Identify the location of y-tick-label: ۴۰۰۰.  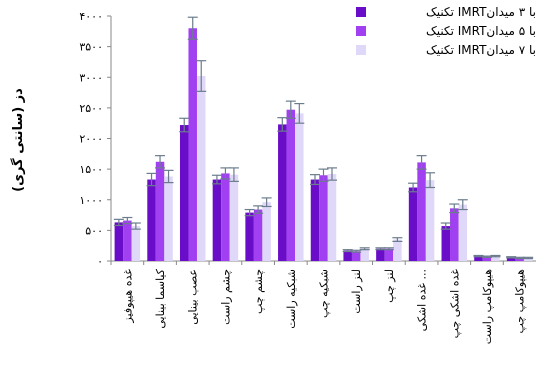
(91, 16).